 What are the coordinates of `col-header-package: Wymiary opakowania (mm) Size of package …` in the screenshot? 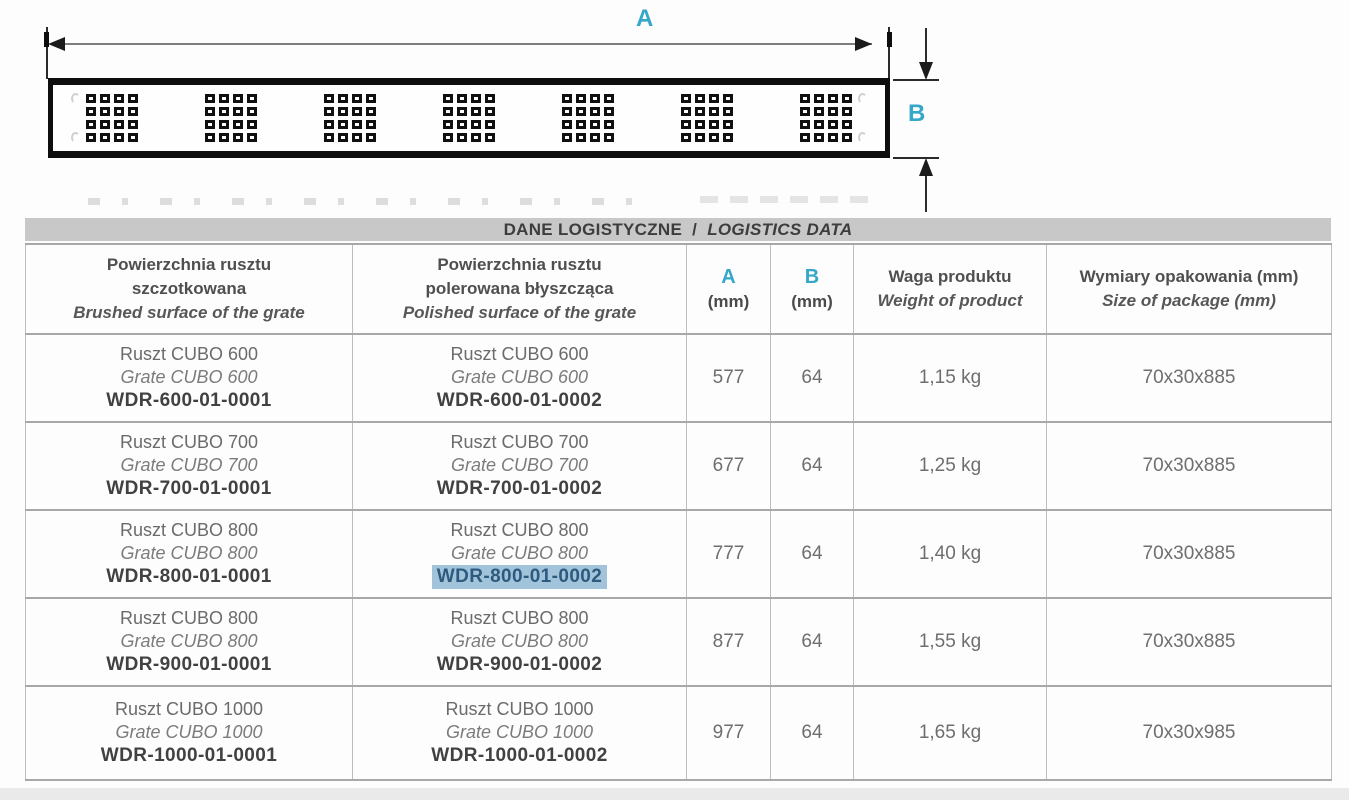 It's located at (1189, 289).